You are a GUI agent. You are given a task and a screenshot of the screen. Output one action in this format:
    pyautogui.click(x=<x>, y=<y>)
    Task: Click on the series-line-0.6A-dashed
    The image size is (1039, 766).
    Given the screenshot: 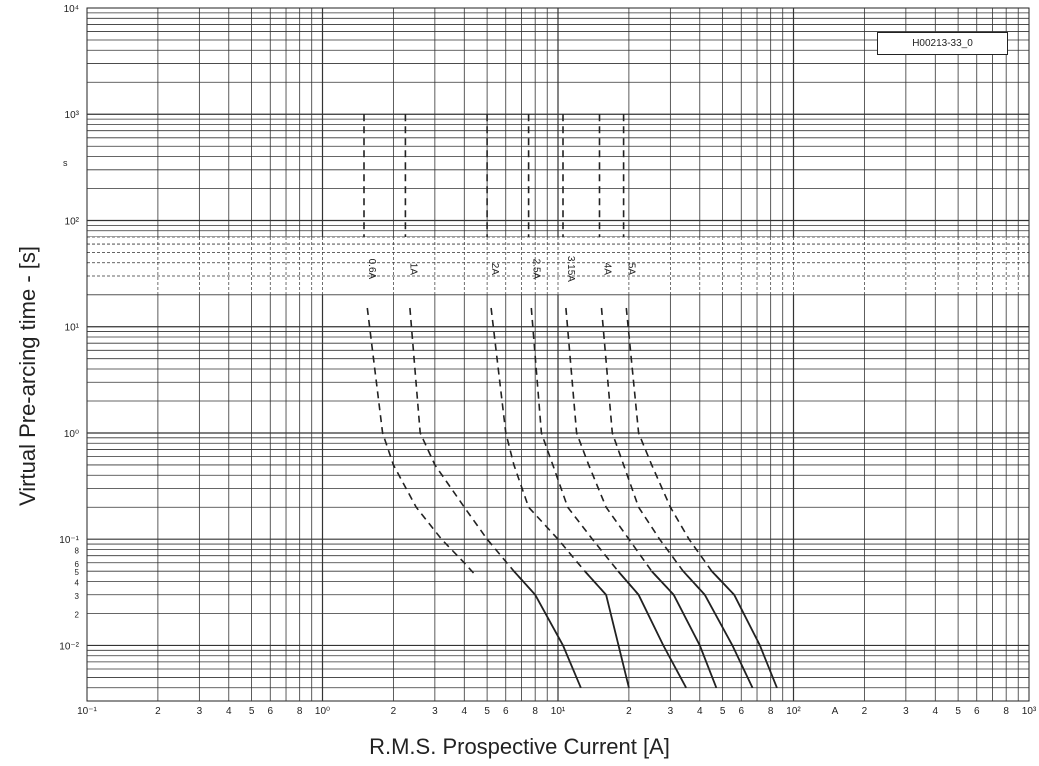 What is the action you would take?
    pyautogui.click(x=421, y=442)
    